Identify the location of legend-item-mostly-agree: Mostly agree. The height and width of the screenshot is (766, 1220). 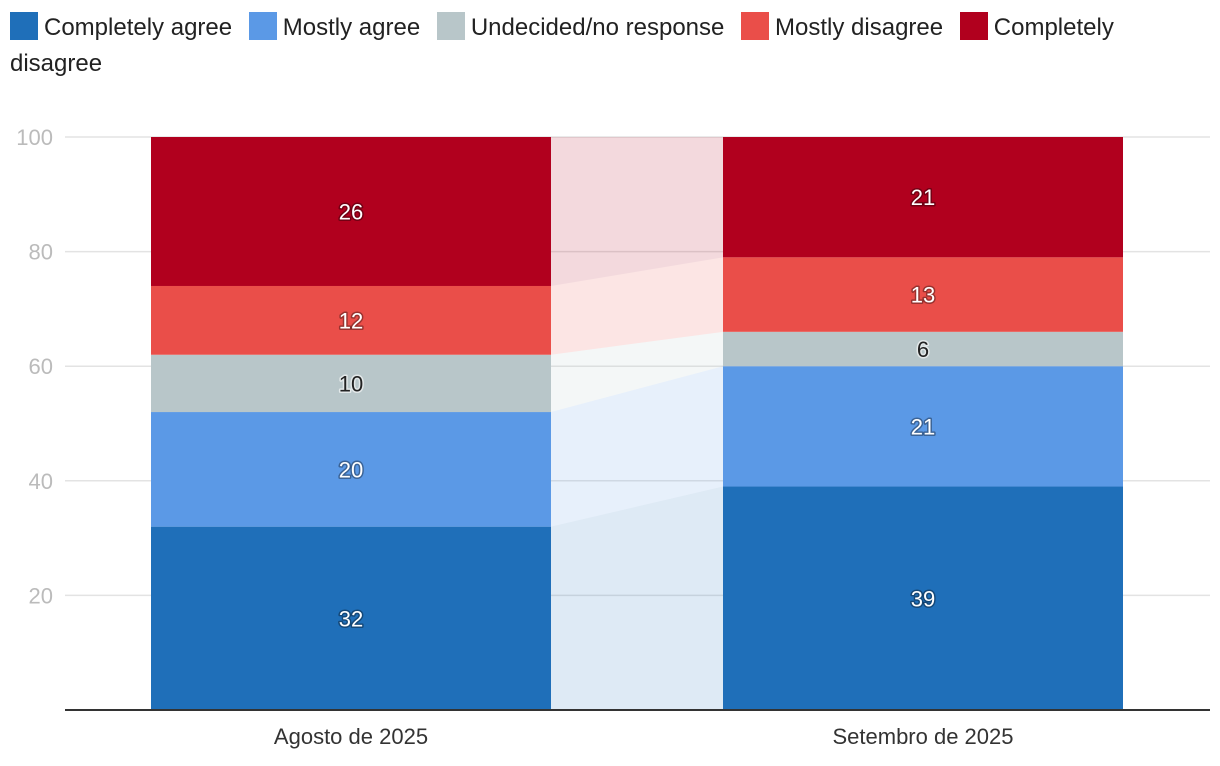
(334, 26).